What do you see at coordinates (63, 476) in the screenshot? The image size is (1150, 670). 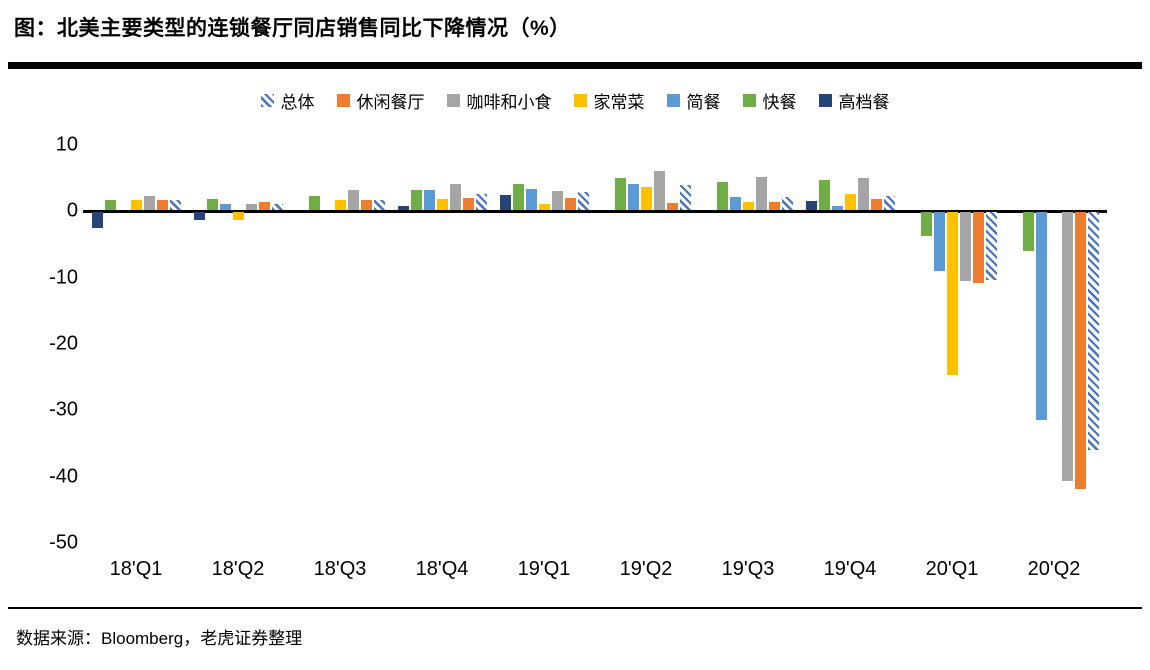 I see `y-axis-tick-label: -40` at bounding box center [63, 476].